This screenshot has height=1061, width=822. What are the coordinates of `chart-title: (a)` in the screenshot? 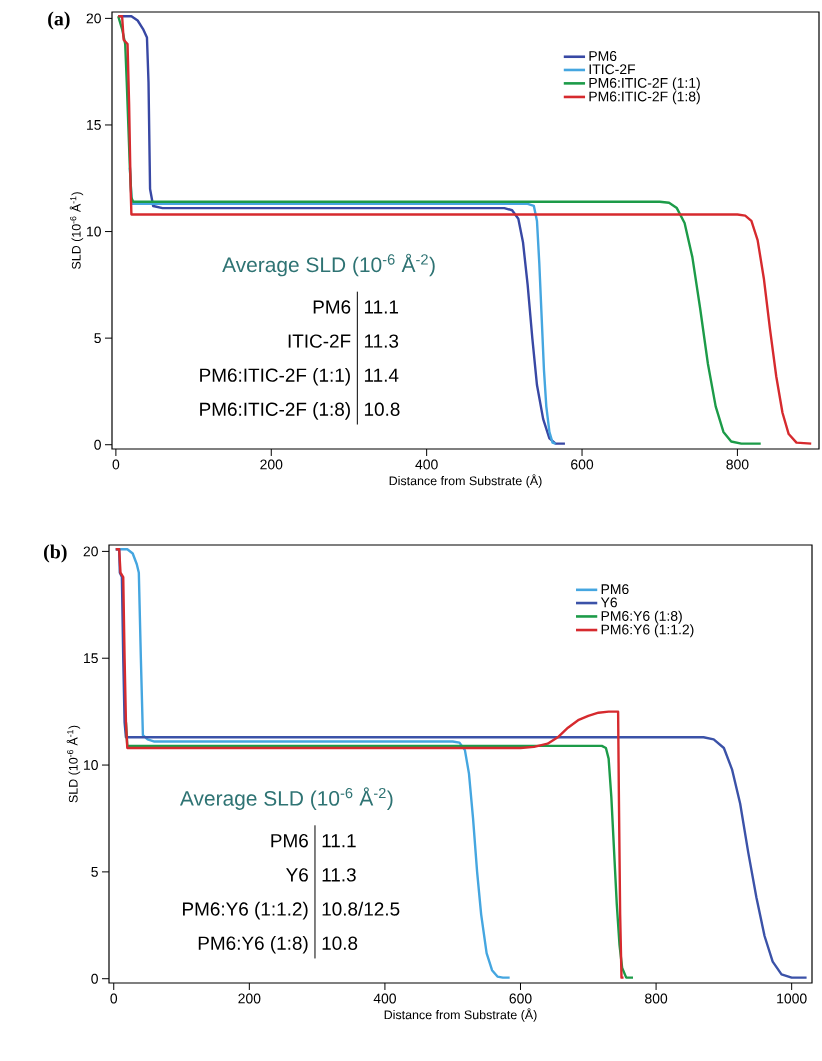 It's located at (59, 20).